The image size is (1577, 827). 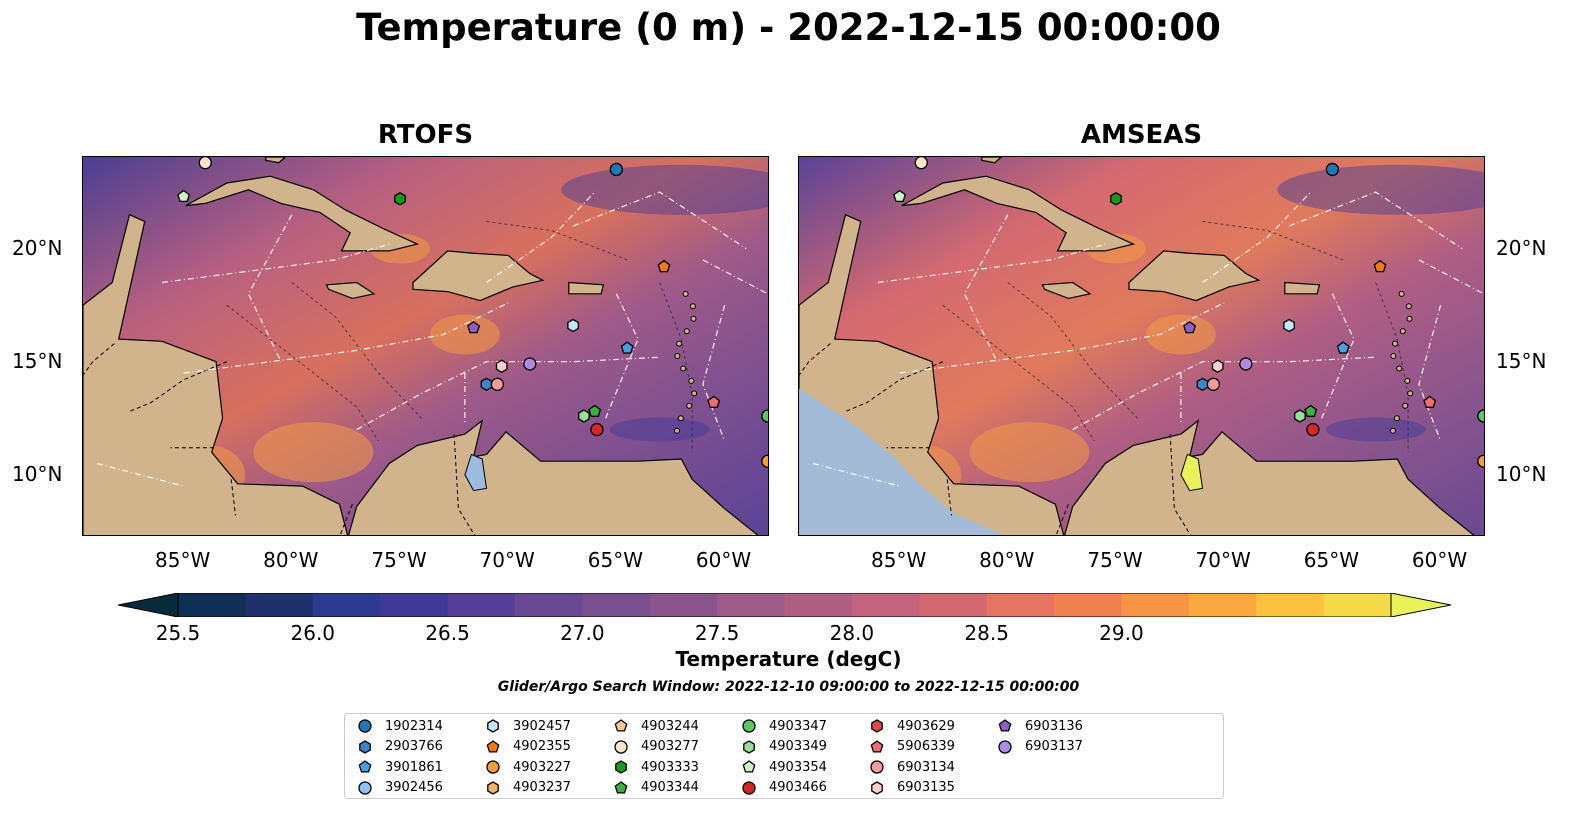 What do you see at coordinates (798, 746) in the screenshot?
I see `legend-label: 4903349` at bounding box center [798, 746].